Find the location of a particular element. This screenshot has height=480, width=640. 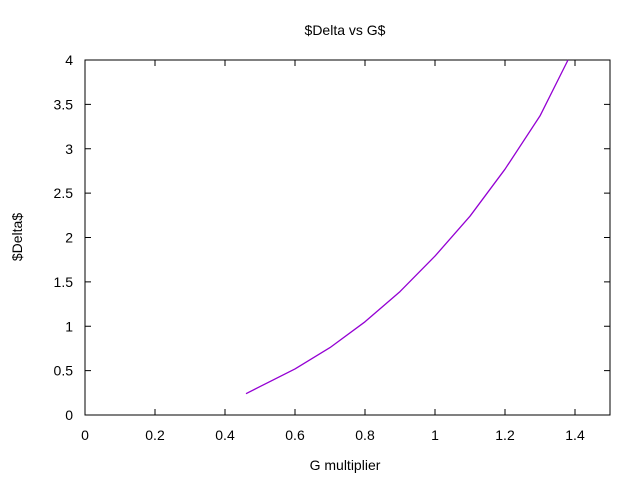

y-tick-label: 4 is located at coordinates (69, 60).